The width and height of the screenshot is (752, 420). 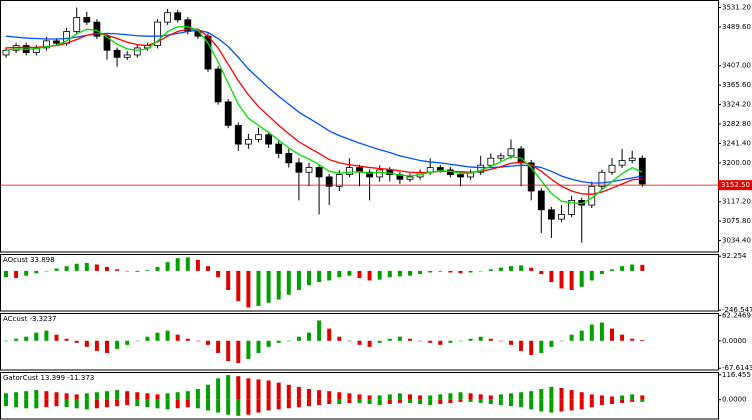 What do you see at coordinates (736, 7) in the screenshot?
I see `y-tick-label: 3531.20` at bounding box center [736, 7].